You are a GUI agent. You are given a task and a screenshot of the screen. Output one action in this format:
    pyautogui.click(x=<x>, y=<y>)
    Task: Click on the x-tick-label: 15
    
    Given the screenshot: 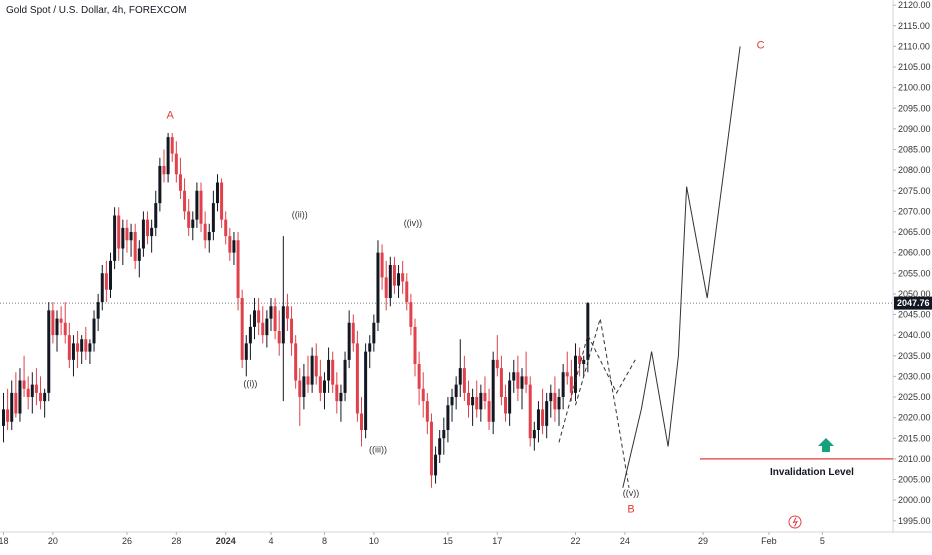 What is the action you would take?
    pyautogui.click(x=448, y=541)
    